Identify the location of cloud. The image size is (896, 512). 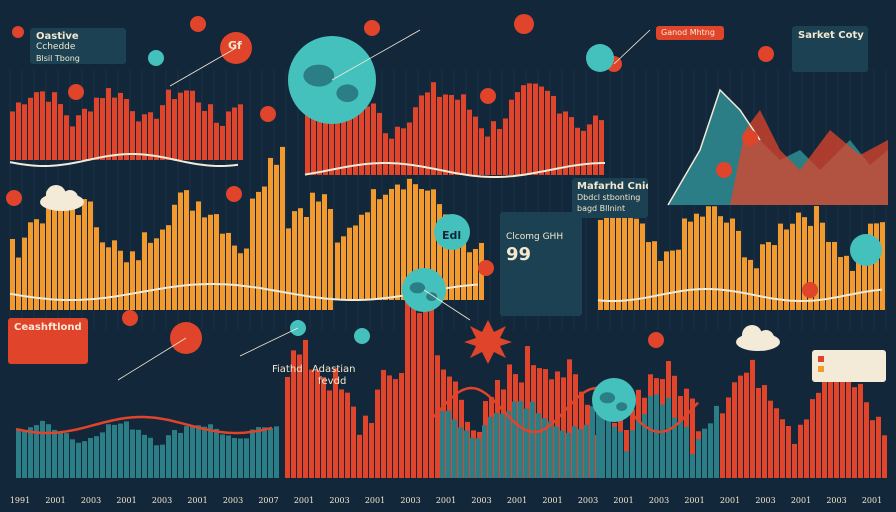
(56, 195).